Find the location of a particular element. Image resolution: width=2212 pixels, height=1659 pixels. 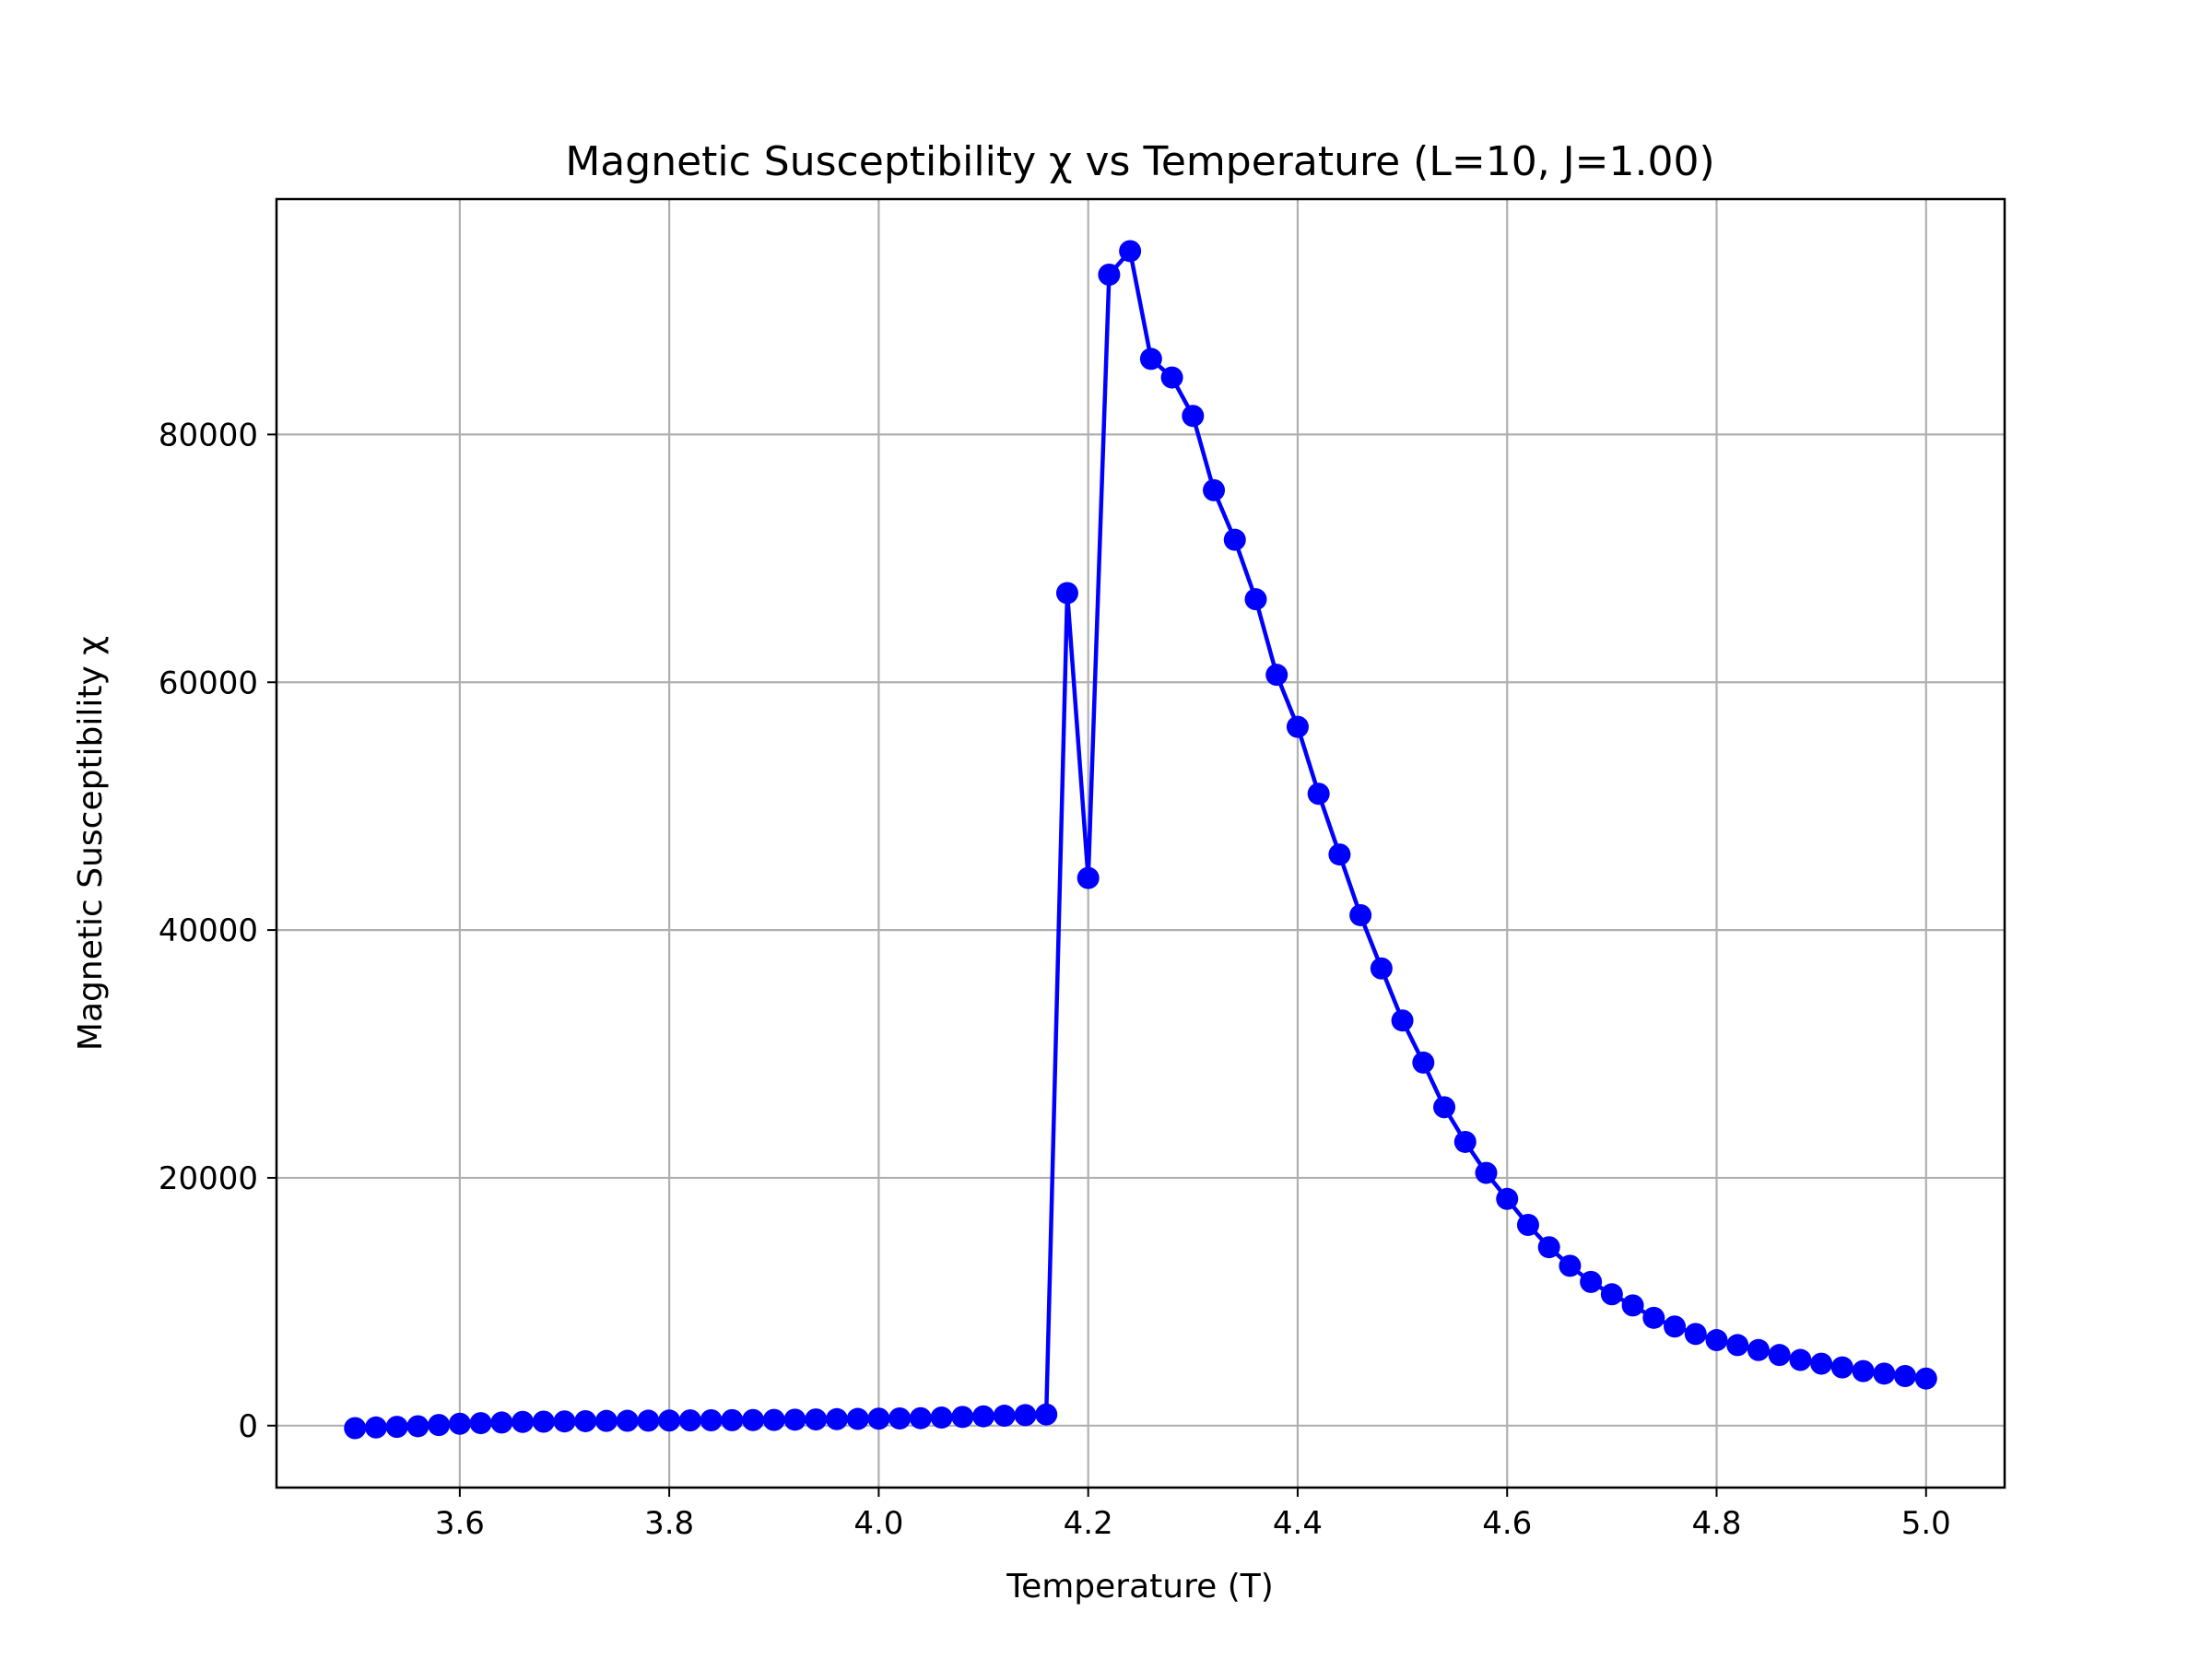

y-tick-label: 40000 is located at coordinates (208, 930).